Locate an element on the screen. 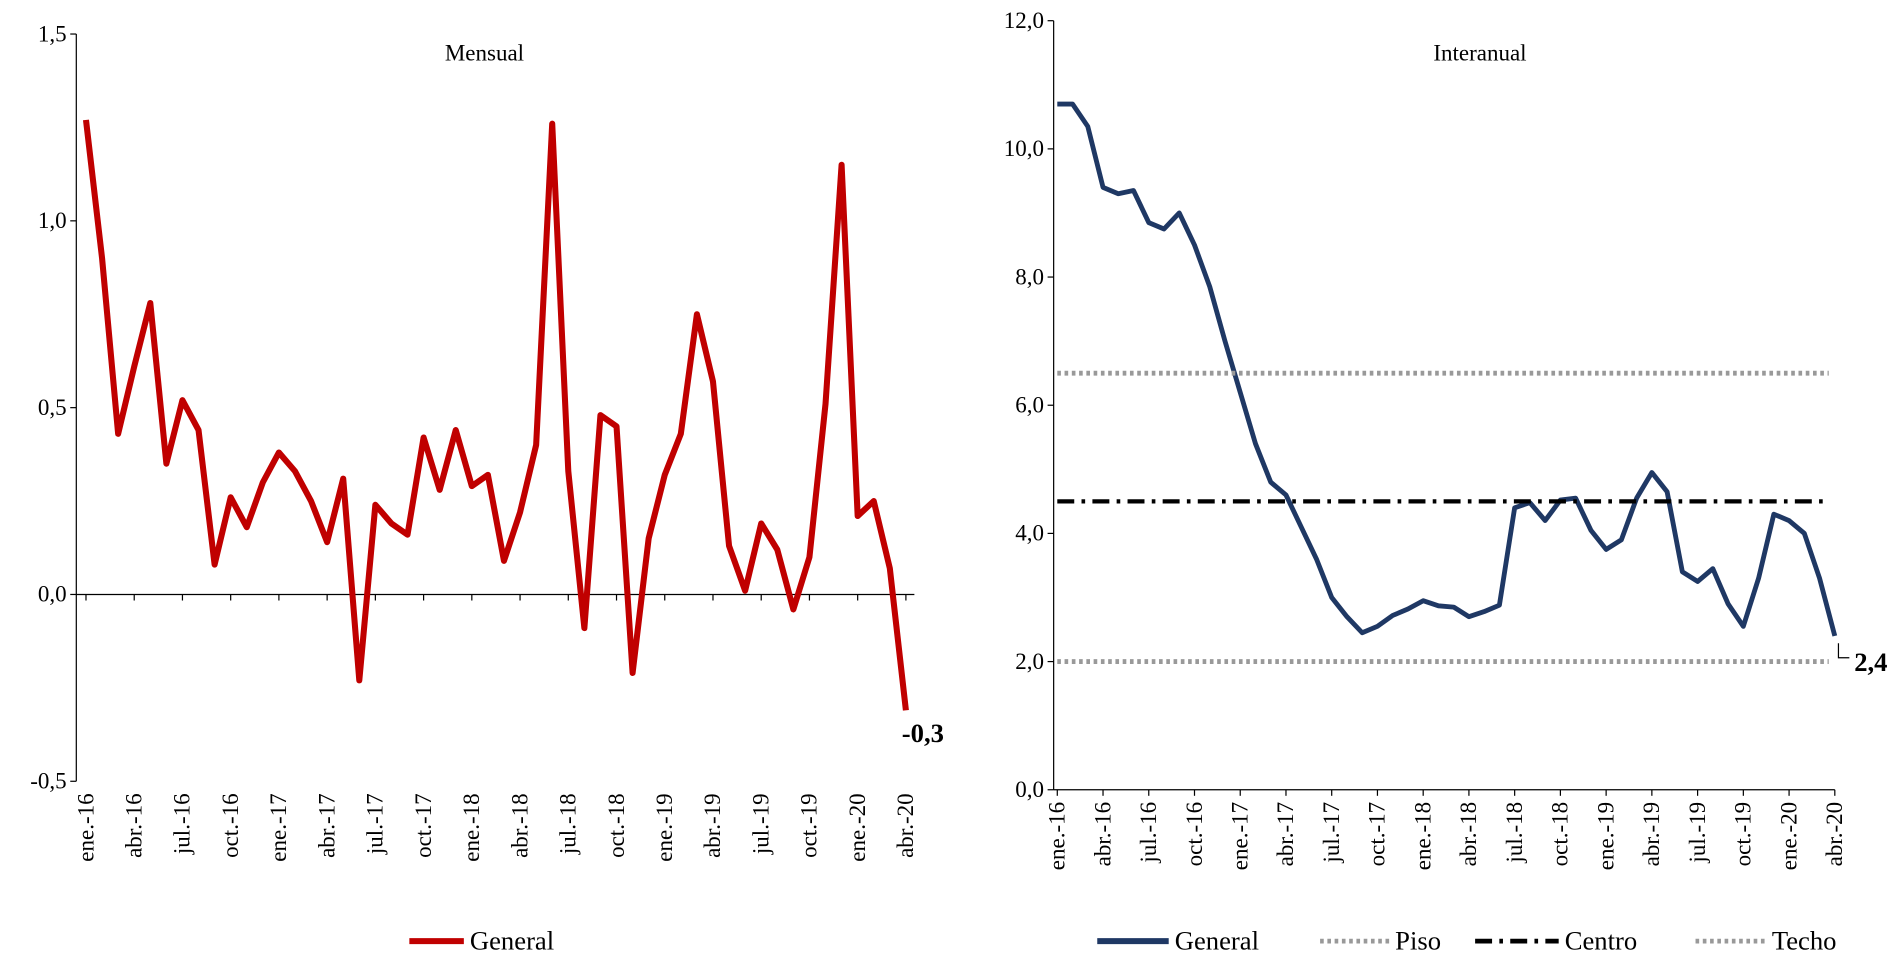 The height and width of the screenshot is (957, 1899). chart-title: Interanual is located at coordinates (1479, 53).